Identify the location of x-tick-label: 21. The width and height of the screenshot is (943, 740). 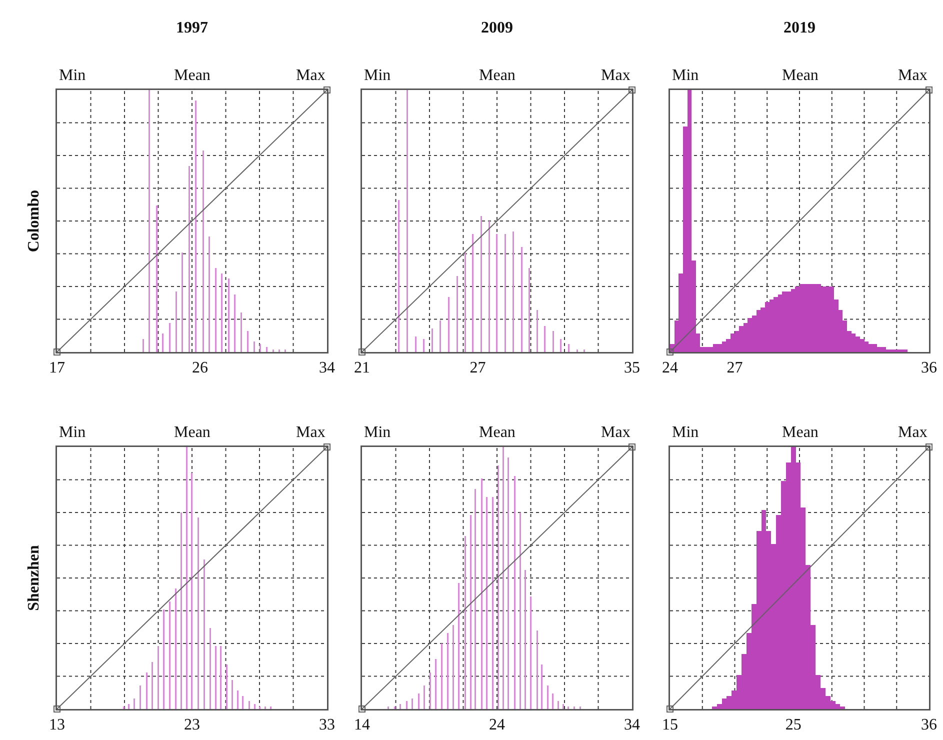
(362, 368).